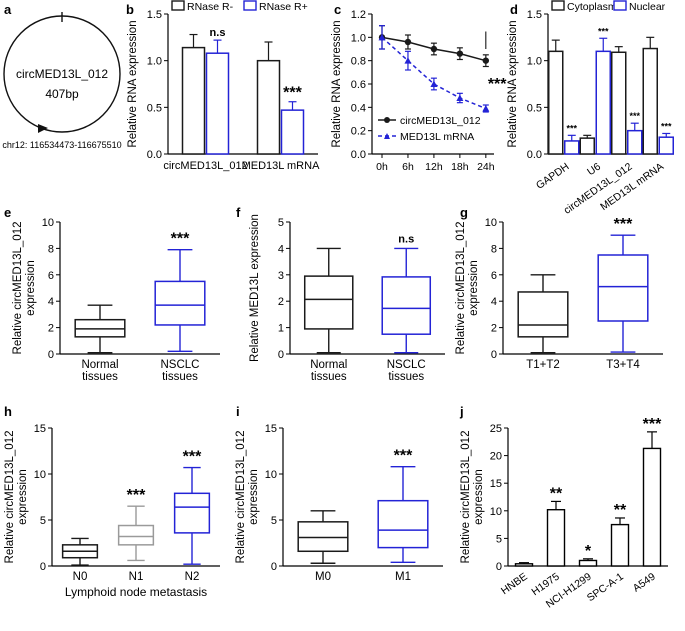 The height and width of the screenshot is (631, 685). Describe the element at coordinates (180, 365) in the screenshot. I see `e-x-tick-label: NSCLC` at that location.